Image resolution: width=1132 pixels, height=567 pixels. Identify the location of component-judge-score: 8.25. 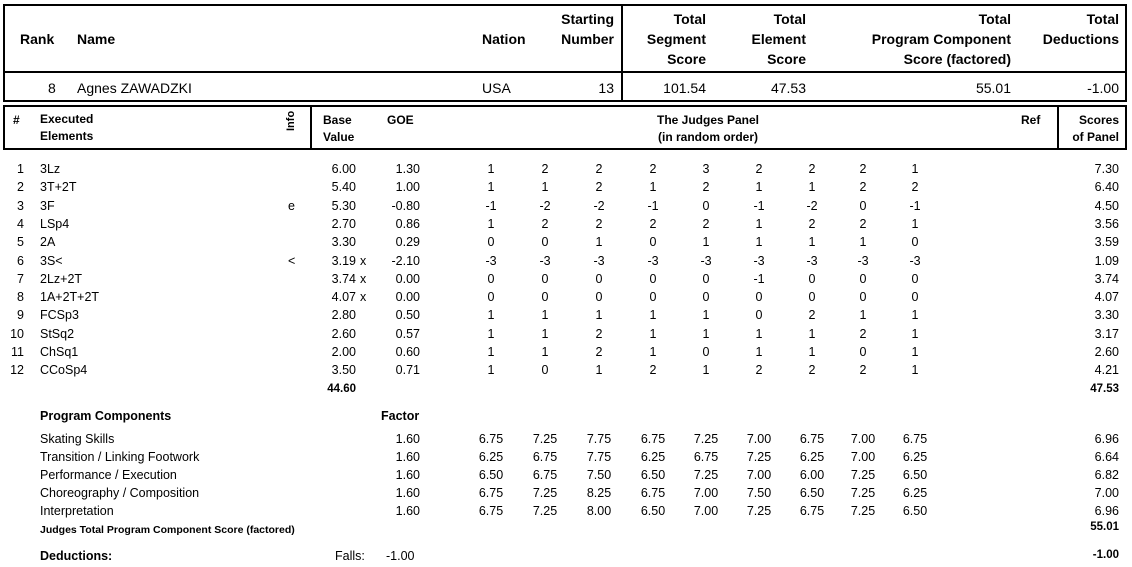
(599, 493).